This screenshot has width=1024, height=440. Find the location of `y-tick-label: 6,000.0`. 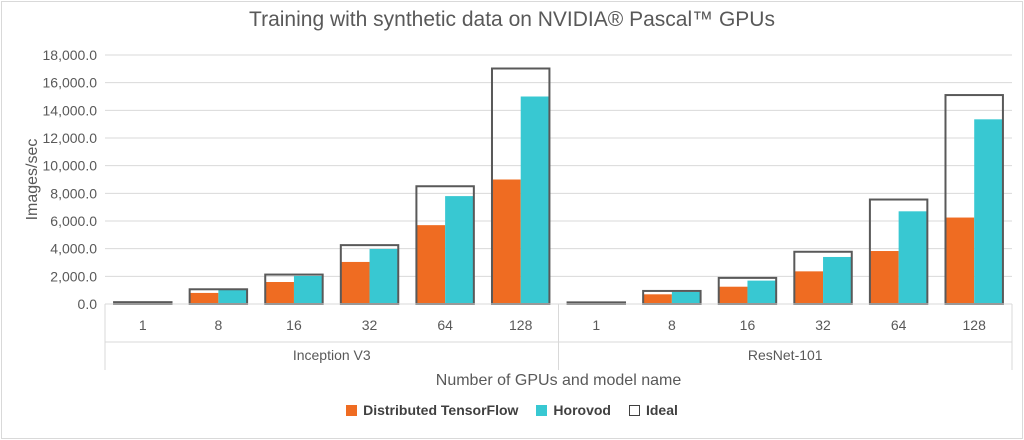

y-tick-label: 6,000.0 is located at coordinates (73, 221).